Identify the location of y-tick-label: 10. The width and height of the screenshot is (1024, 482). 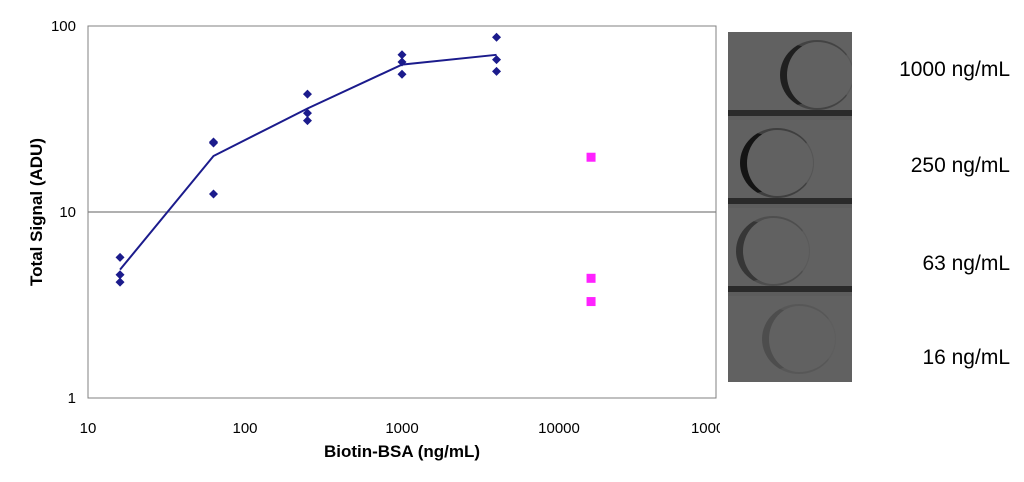
(67, 212).